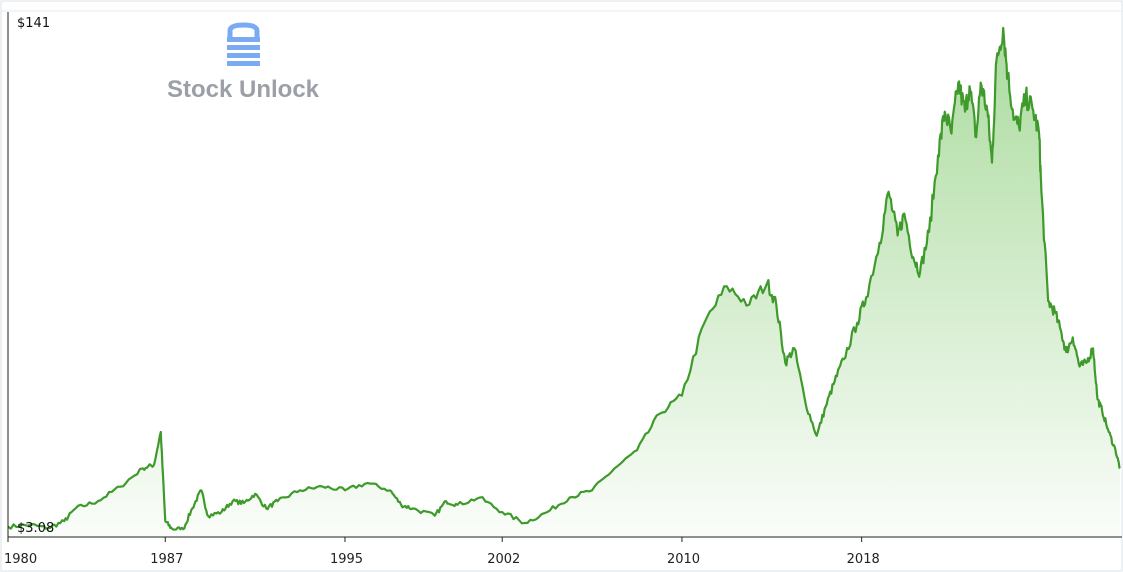 The height and width of the screenshot is (572, 1123). Describe the element at coordinates (863, 559) in the screenshot. I see `x-tick-label: 2018` at that location.